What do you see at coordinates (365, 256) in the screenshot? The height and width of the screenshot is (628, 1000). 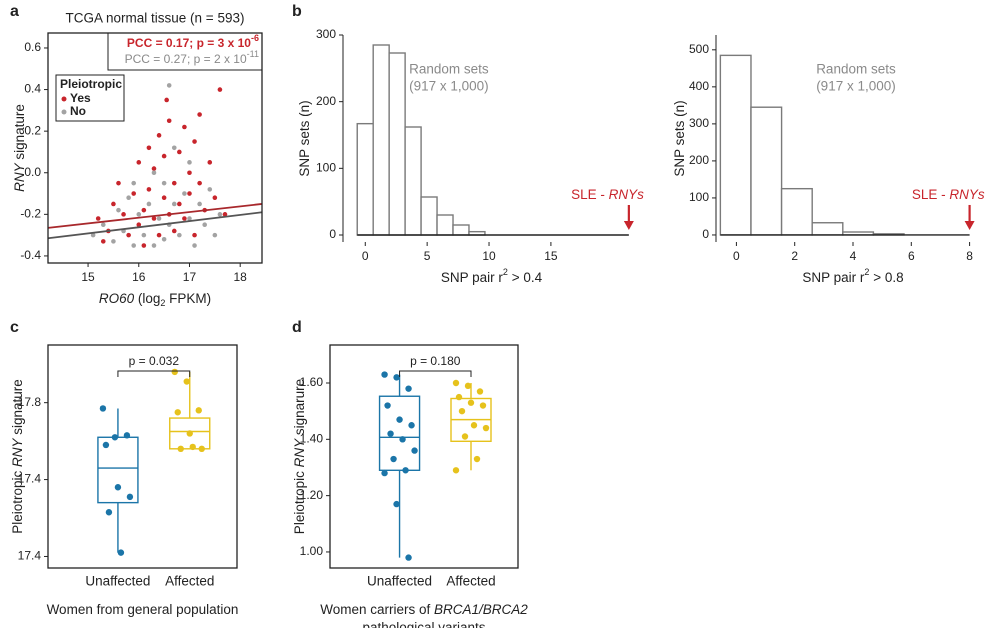 I see `x-tick-label: 0` at bounding box center [365, 256].